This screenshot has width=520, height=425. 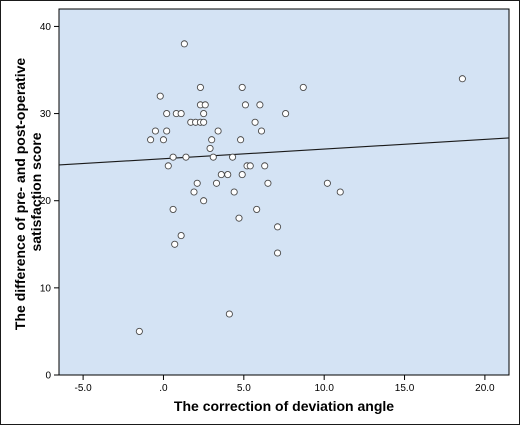 What do you see at coordinates (405, 388) in the screenshot?
I see `x-tick-label: 15.0` at bounding box center [405, 388].